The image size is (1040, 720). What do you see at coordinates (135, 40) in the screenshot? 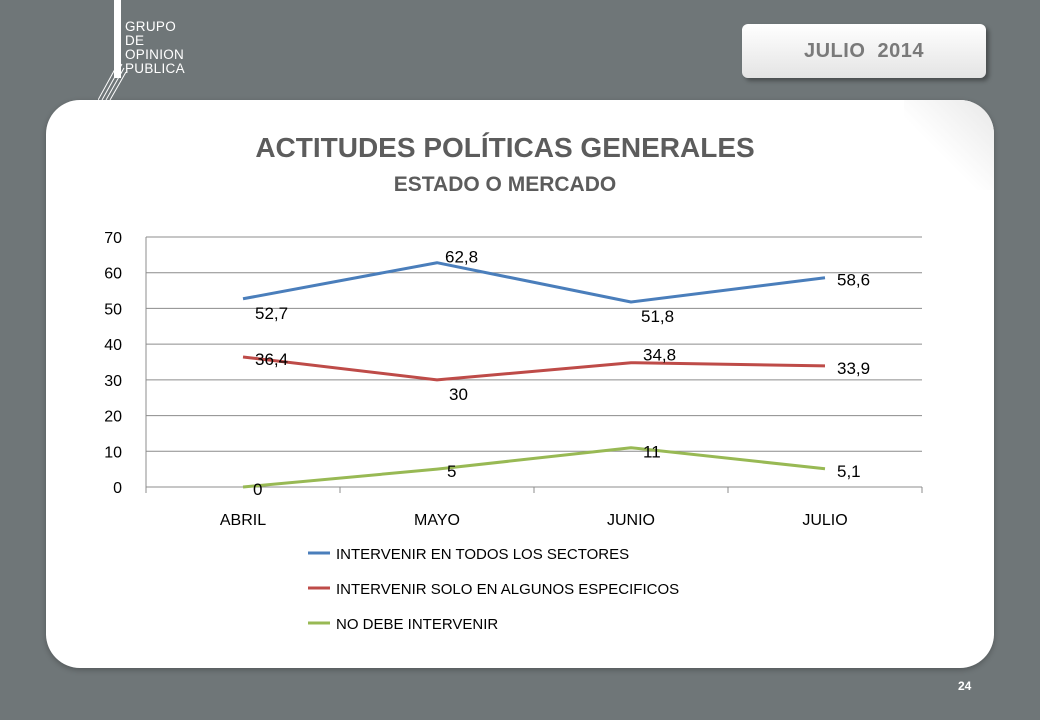
I see `logo-line: DE` at bounding box center [135, 40].